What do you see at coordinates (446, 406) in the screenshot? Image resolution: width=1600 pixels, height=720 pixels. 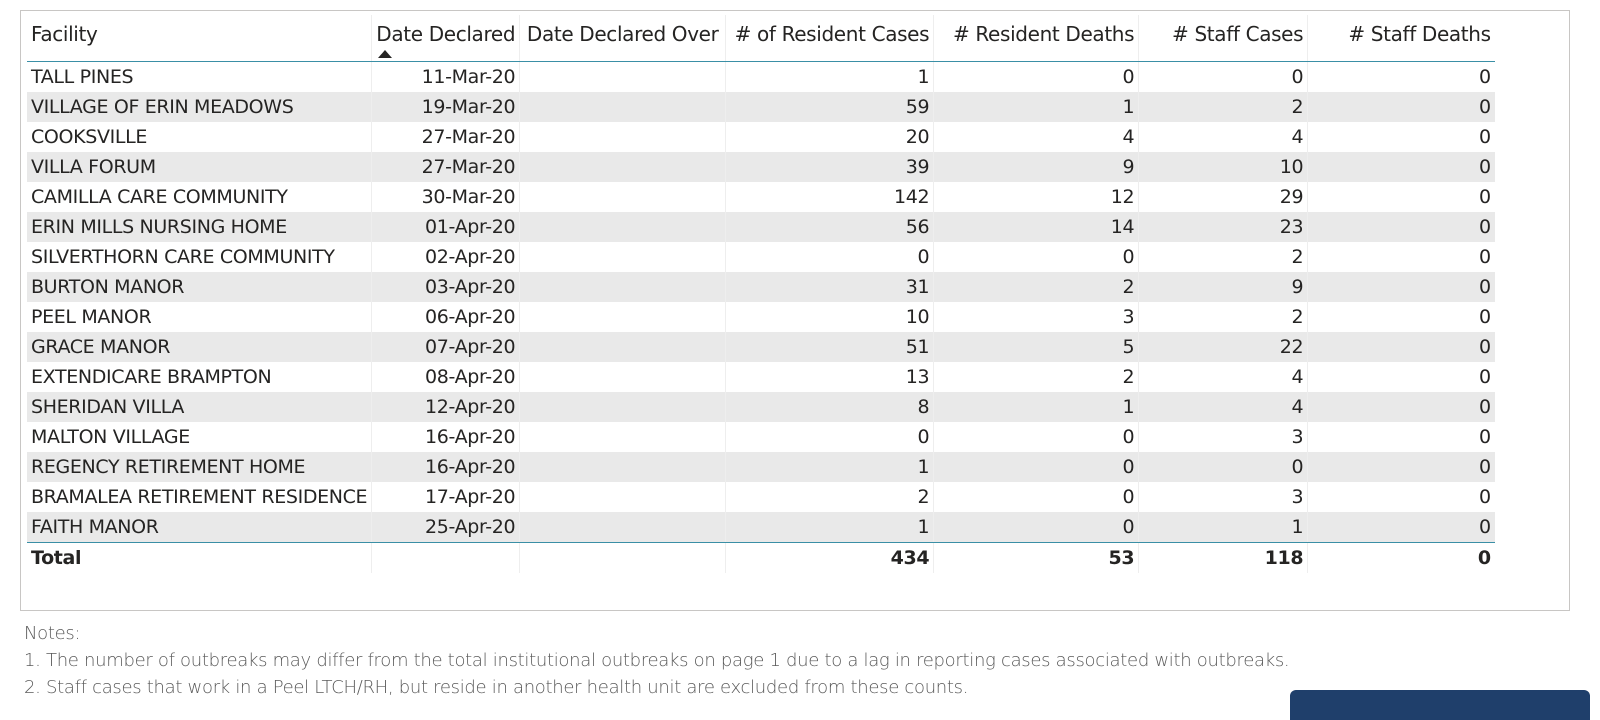 I see `table-cell: 12-Apr-20` at bounding box center [446, 406].